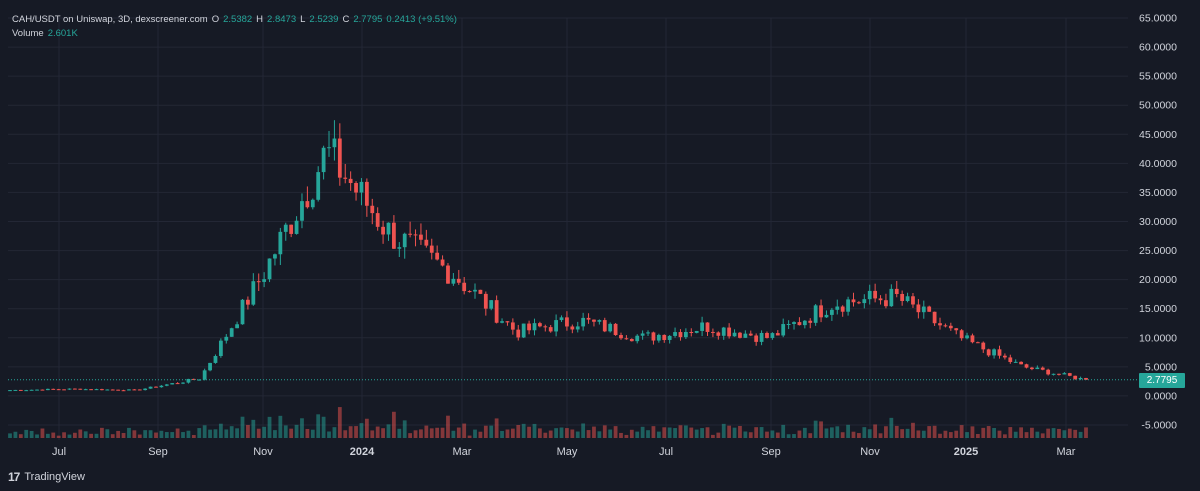 The image size is (1200, 491). I want to click on volume-bars, so click(548, 422).